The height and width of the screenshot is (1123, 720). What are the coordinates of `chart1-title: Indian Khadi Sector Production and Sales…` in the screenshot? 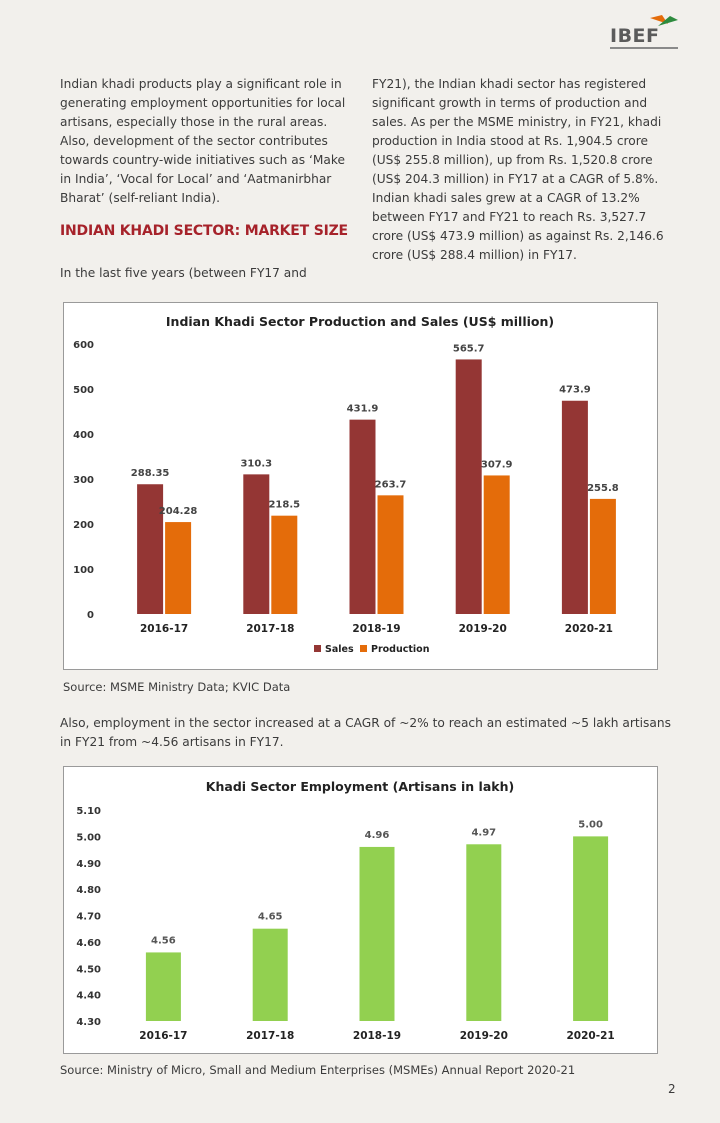 It's located at (360, 321).